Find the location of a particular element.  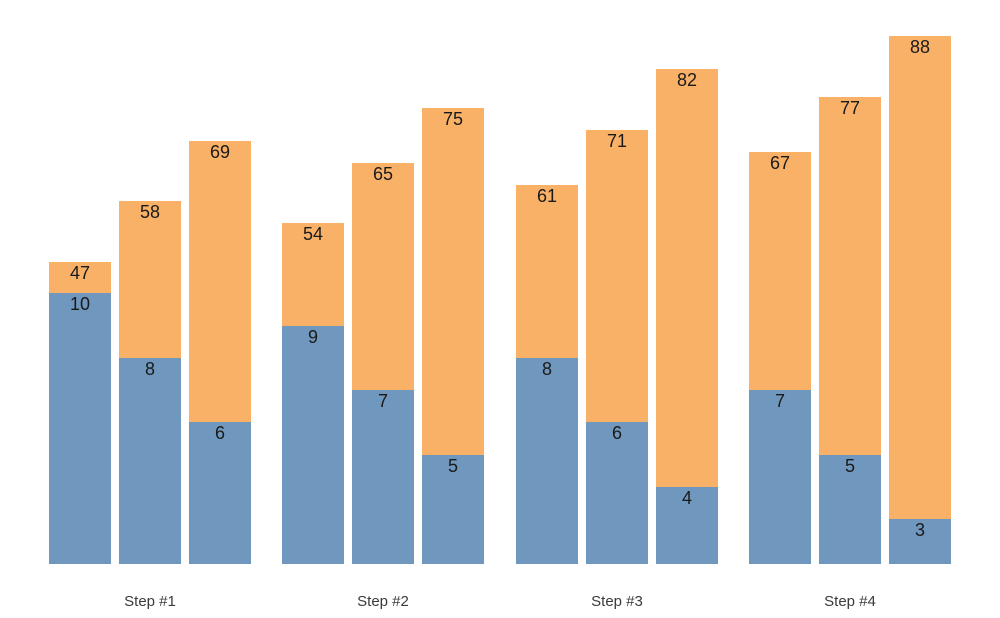

category-label: Step #4 is located at coordinates (850, 601).